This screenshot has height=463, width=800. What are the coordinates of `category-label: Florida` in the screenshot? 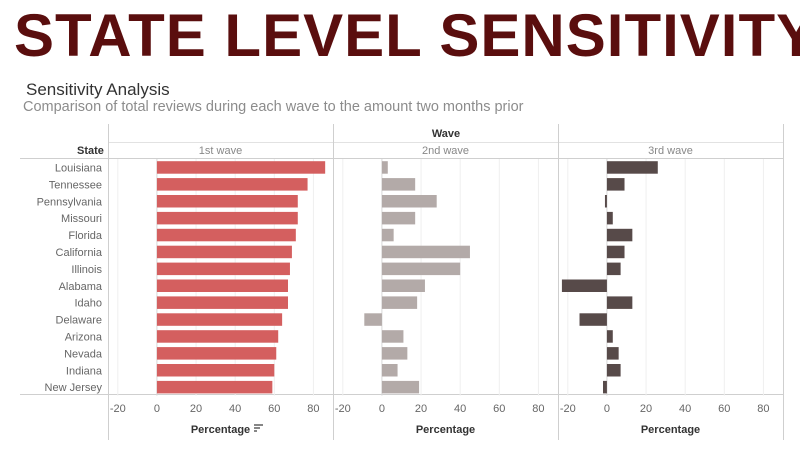 It's located at (85, 236).